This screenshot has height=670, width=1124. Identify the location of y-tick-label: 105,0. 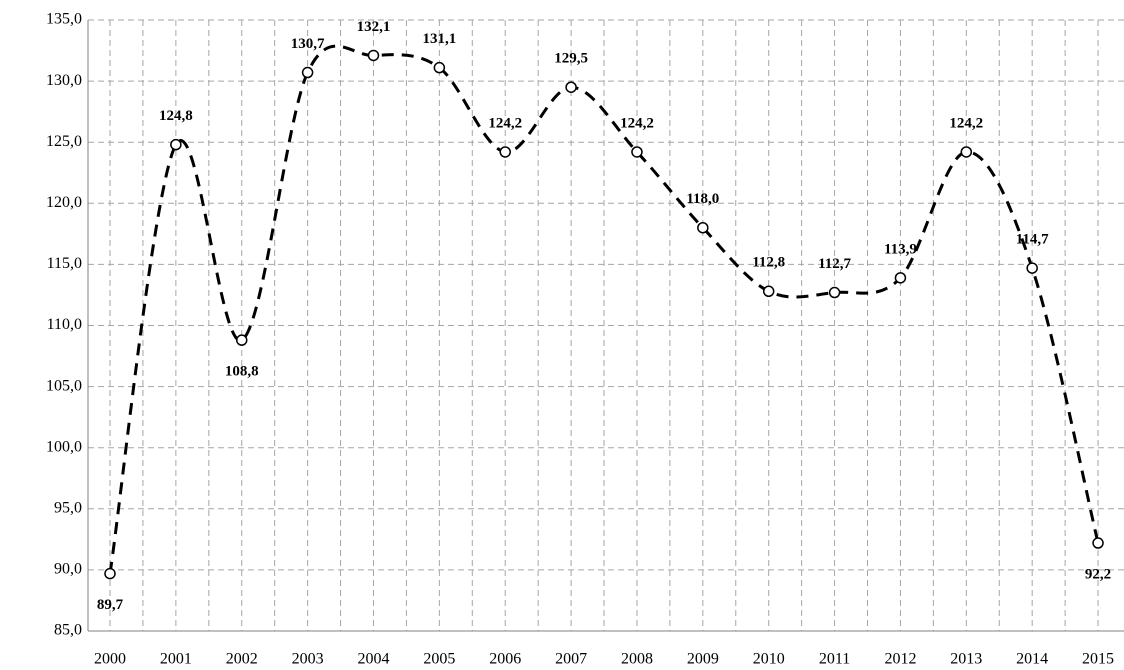
(64, 385).